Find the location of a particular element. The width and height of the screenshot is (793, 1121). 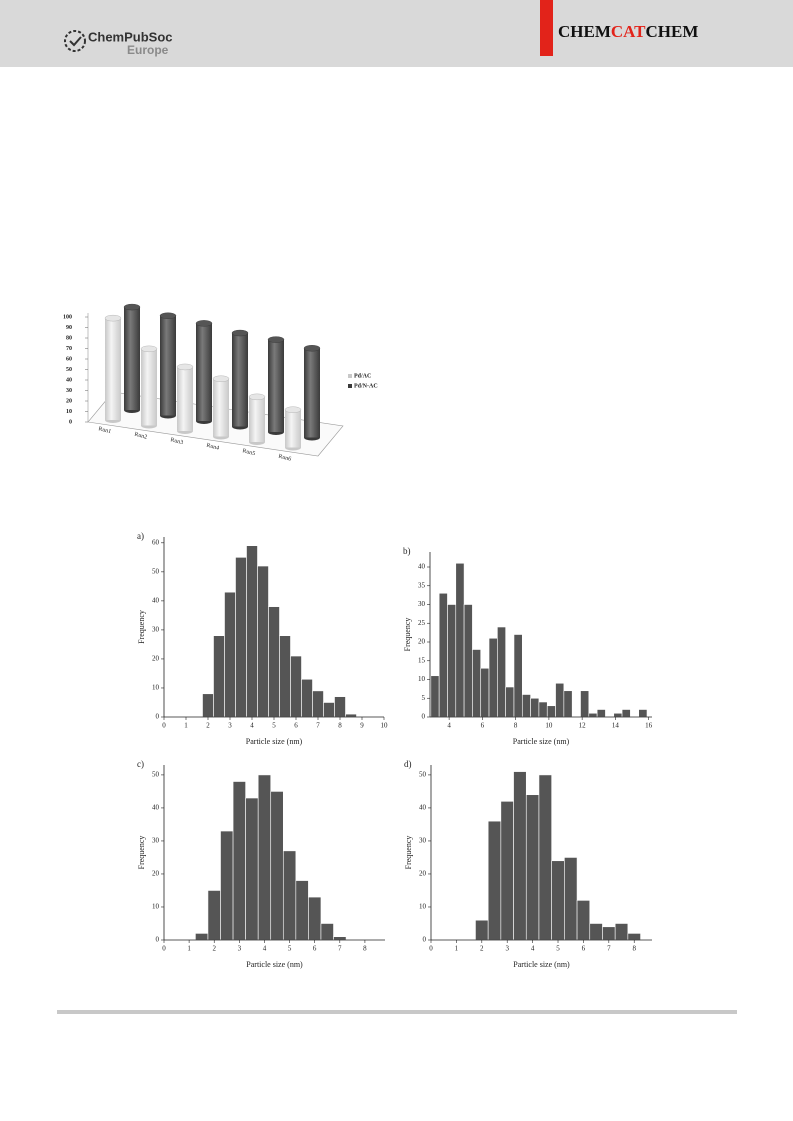

y-tick-label: 80 is located at coordinates (69, 338).